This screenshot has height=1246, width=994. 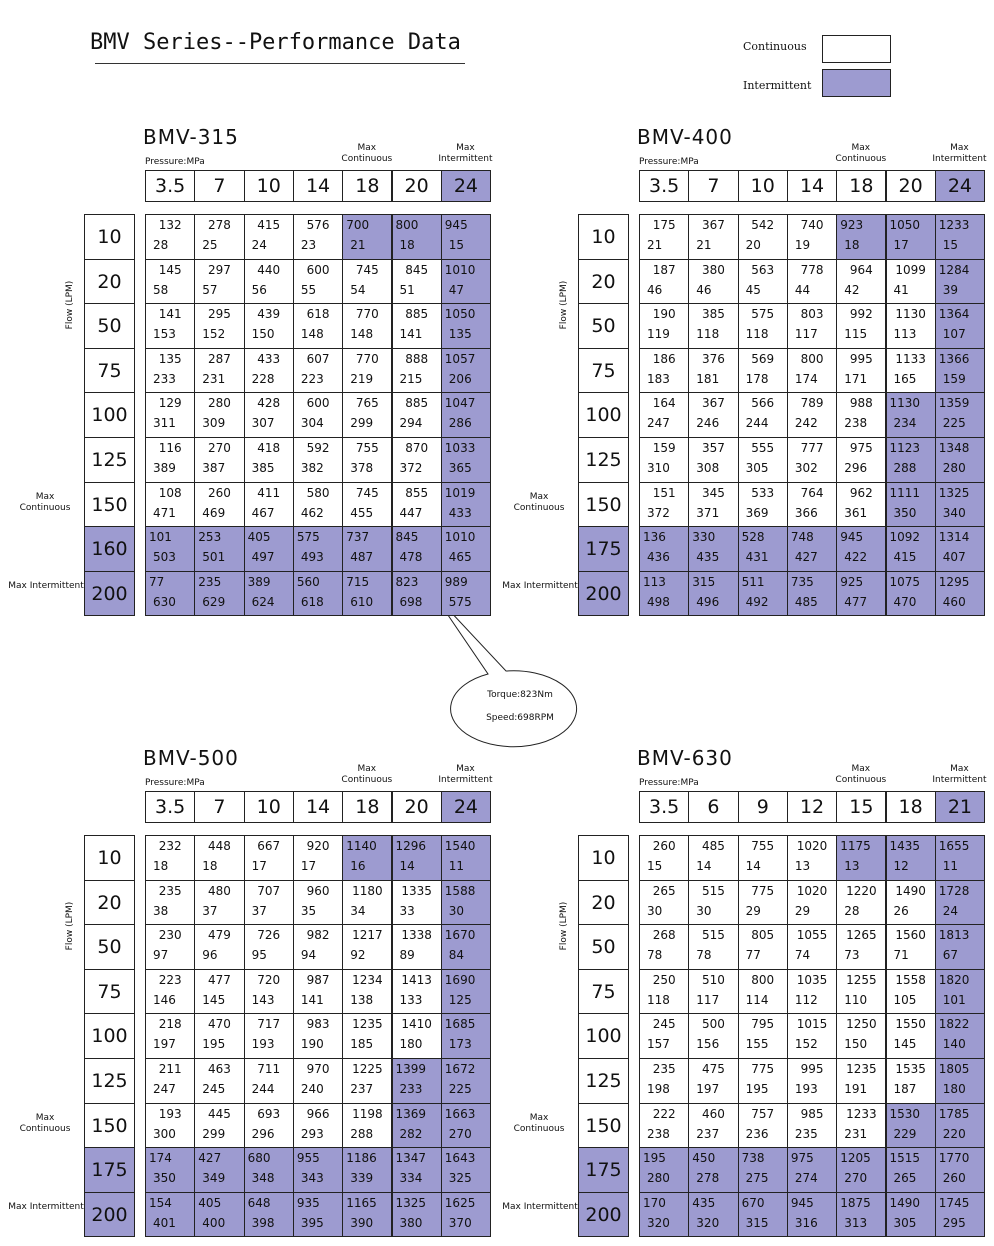 I want to click on max-intermittent-row-label: Max Intermittent, so click(x=46, y=585).